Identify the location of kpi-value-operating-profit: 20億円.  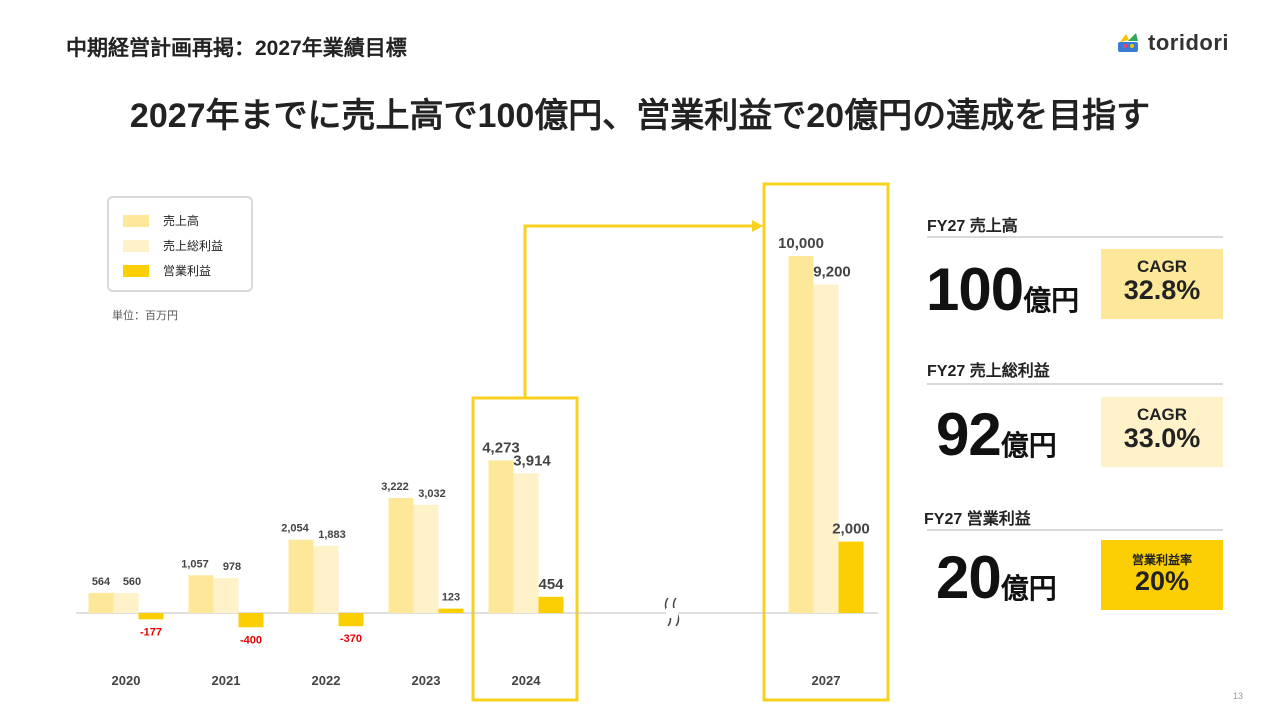
(996, 578).